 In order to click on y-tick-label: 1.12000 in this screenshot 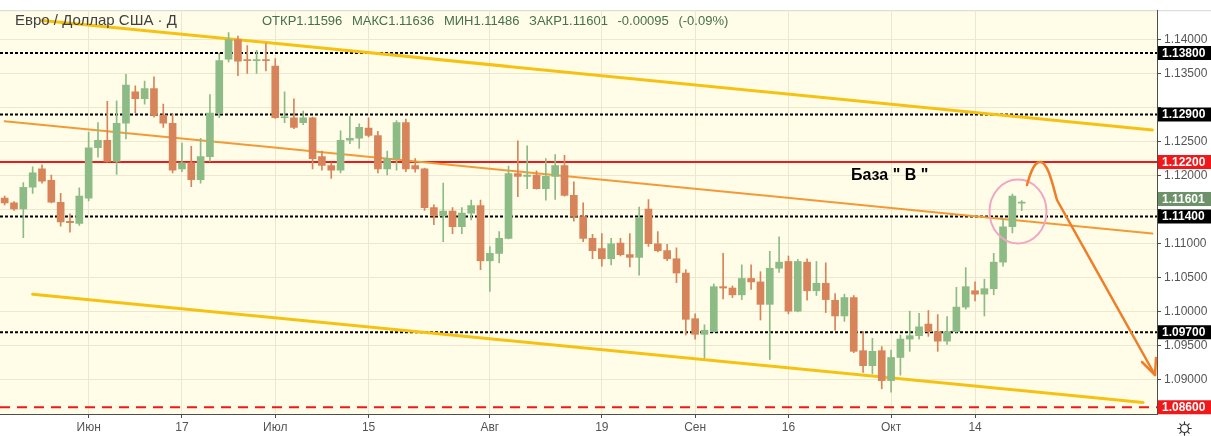, I will do `click(1186, 174)`.